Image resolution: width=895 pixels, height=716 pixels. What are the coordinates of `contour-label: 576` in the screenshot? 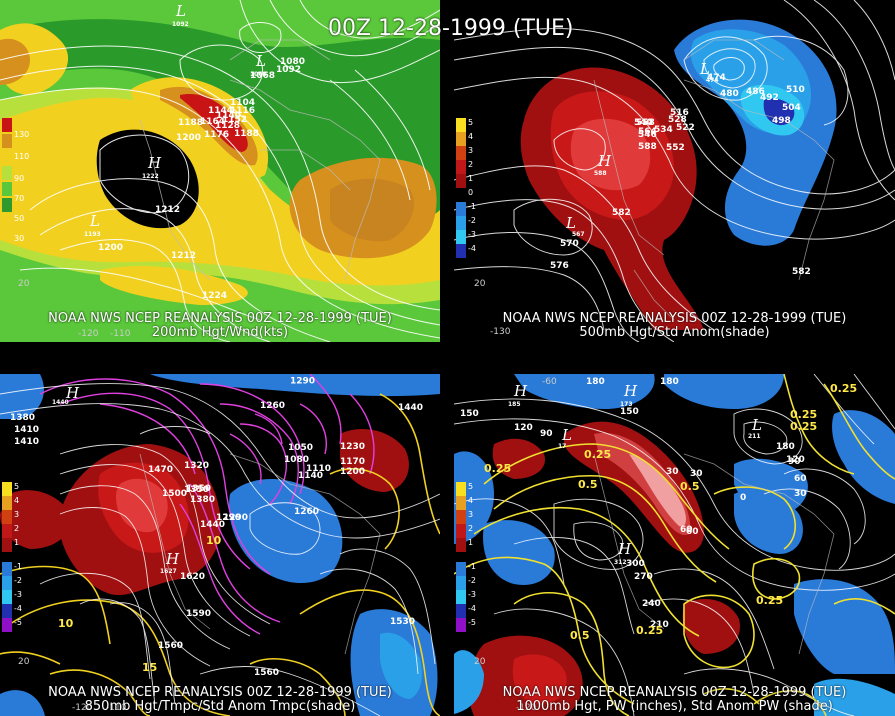 It's located at (559, 266).